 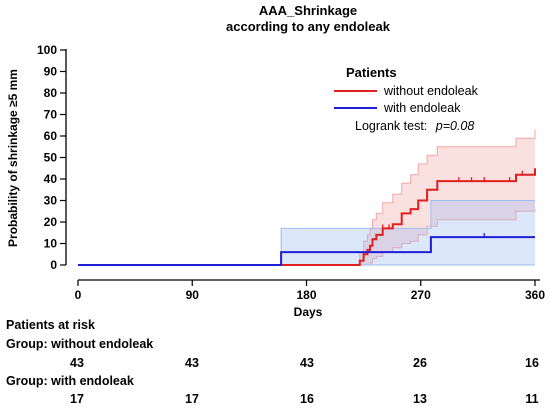 What do you see at coordinates (51, 158) in the screenshot?
I see `y-tick-label-50: 50` at bounding box center [51, 158].